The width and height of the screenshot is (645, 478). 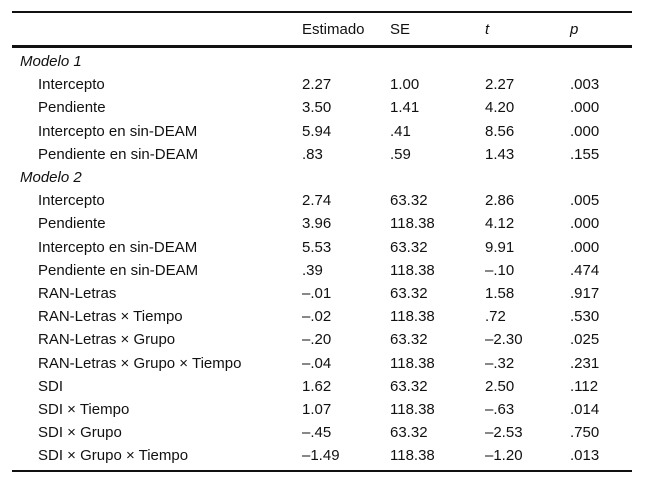 I want to click on estimado-value: –.02, so click(x=317, y=317).